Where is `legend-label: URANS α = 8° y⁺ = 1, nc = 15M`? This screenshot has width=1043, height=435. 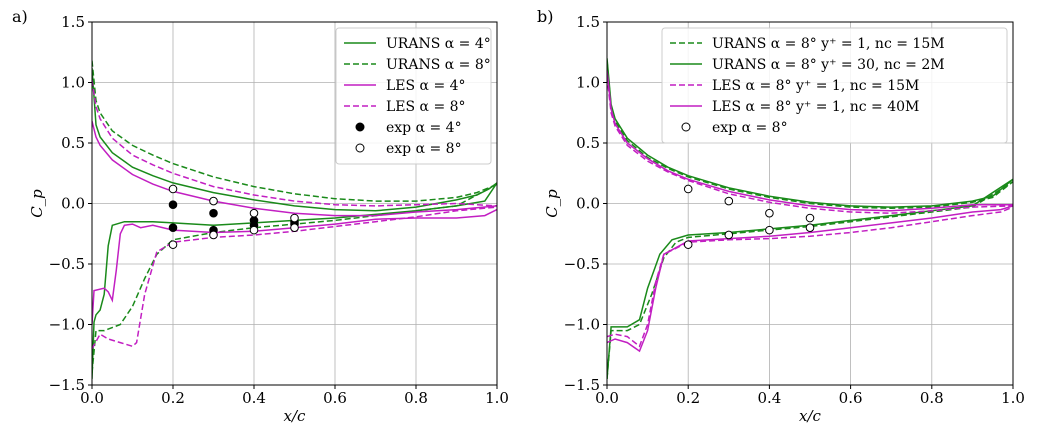 legend-label: URANS α = 8° y⁺ = 1, nc = 15M is located at coordinates (828, 44).